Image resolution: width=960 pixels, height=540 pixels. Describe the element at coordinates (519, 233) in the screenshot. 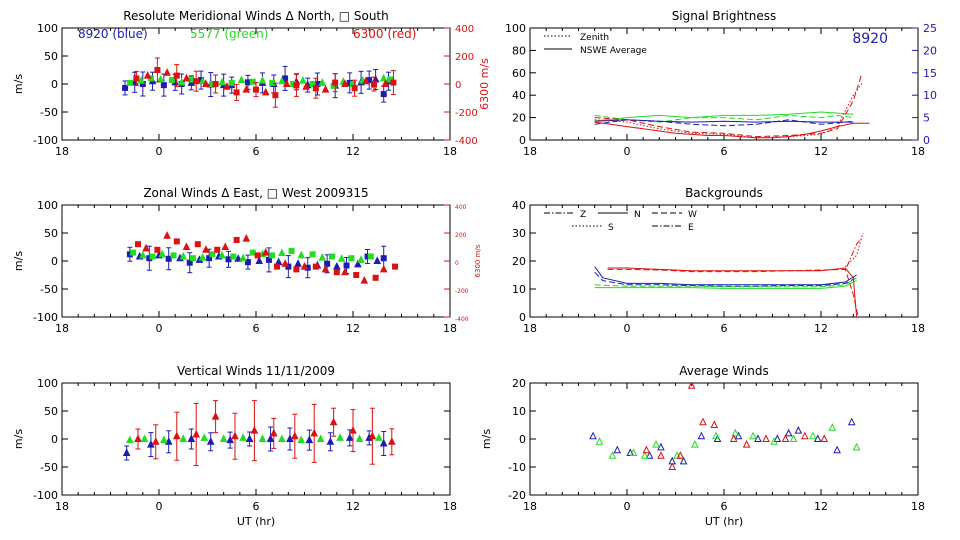

I see `y-tick-label: 30` at that location.